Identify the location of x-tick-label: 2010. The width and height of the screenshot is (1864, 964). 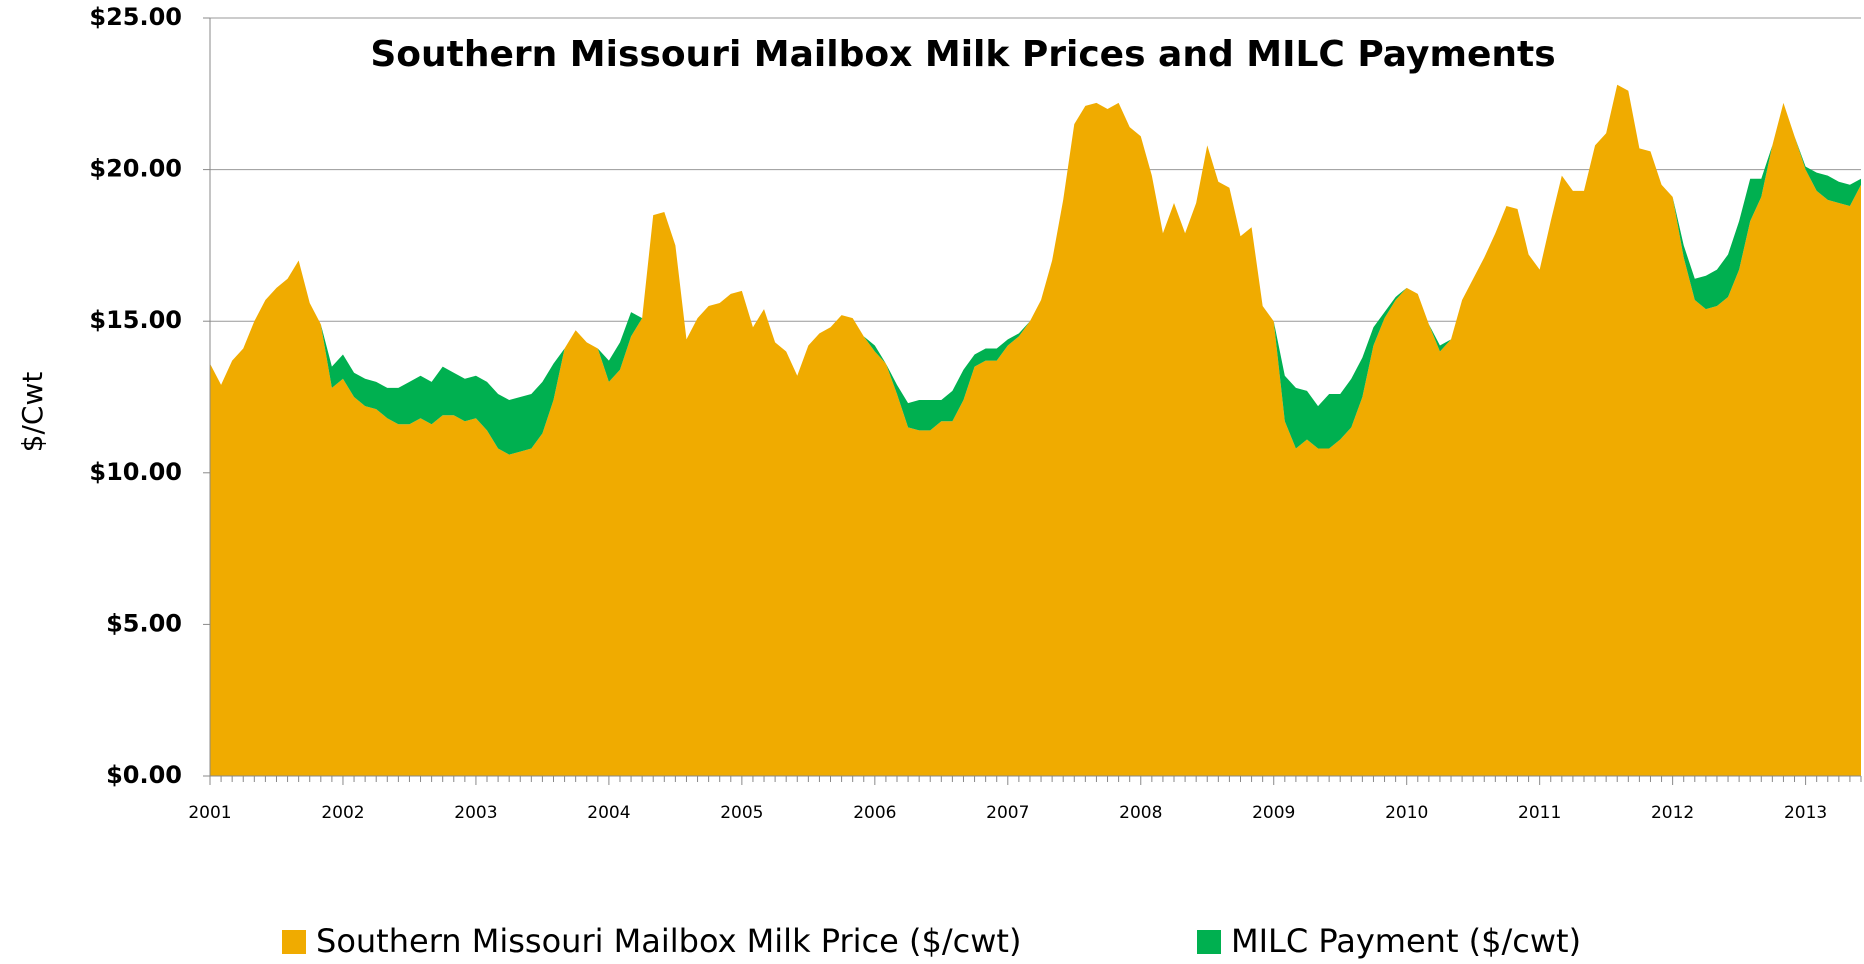
(1406, 813).